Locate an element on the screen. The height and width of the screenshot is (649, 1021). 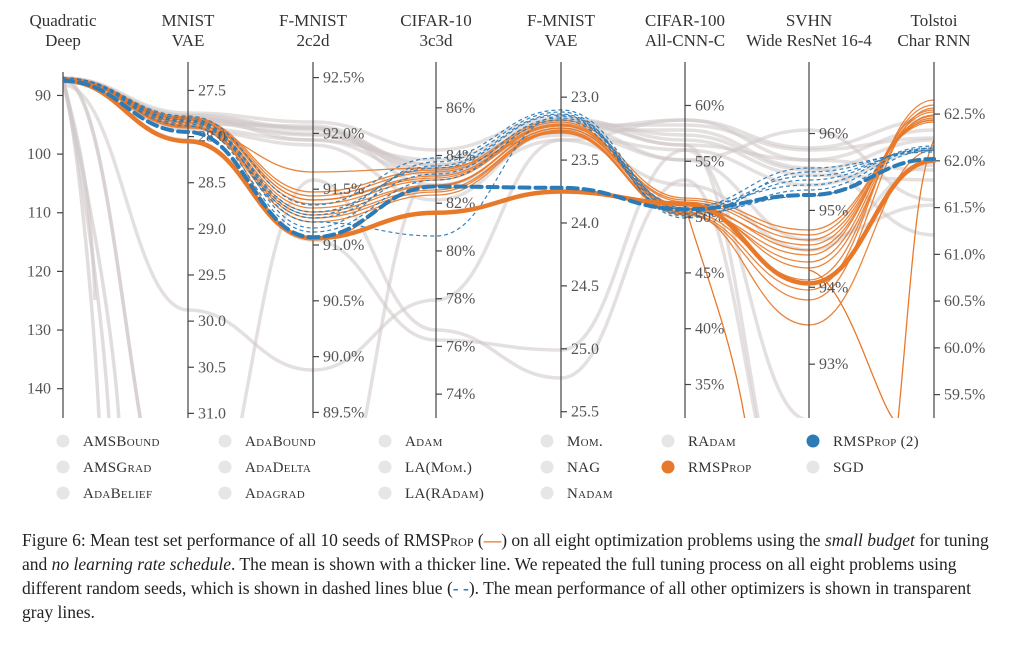
legend-label: RMSProp (2) is located at coordinates (876, 442).